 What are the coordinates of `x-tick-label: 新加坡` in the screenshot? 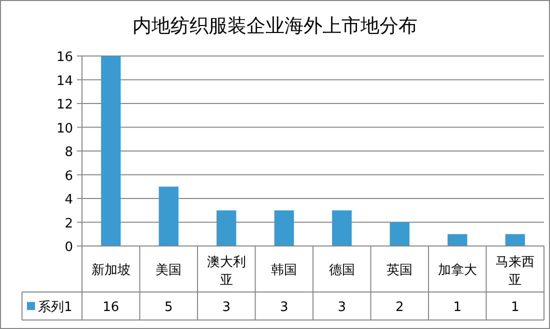 It's located at (110, 270).